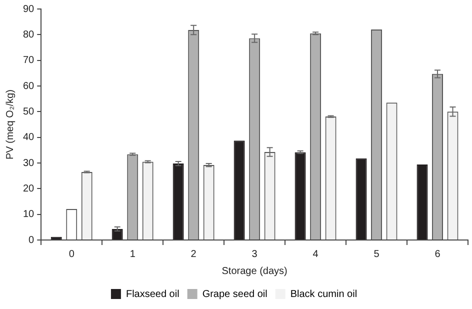  Describe the element at coordinates (29, 112) in the screenshot. I see `y-tick-label: 50` at that location.